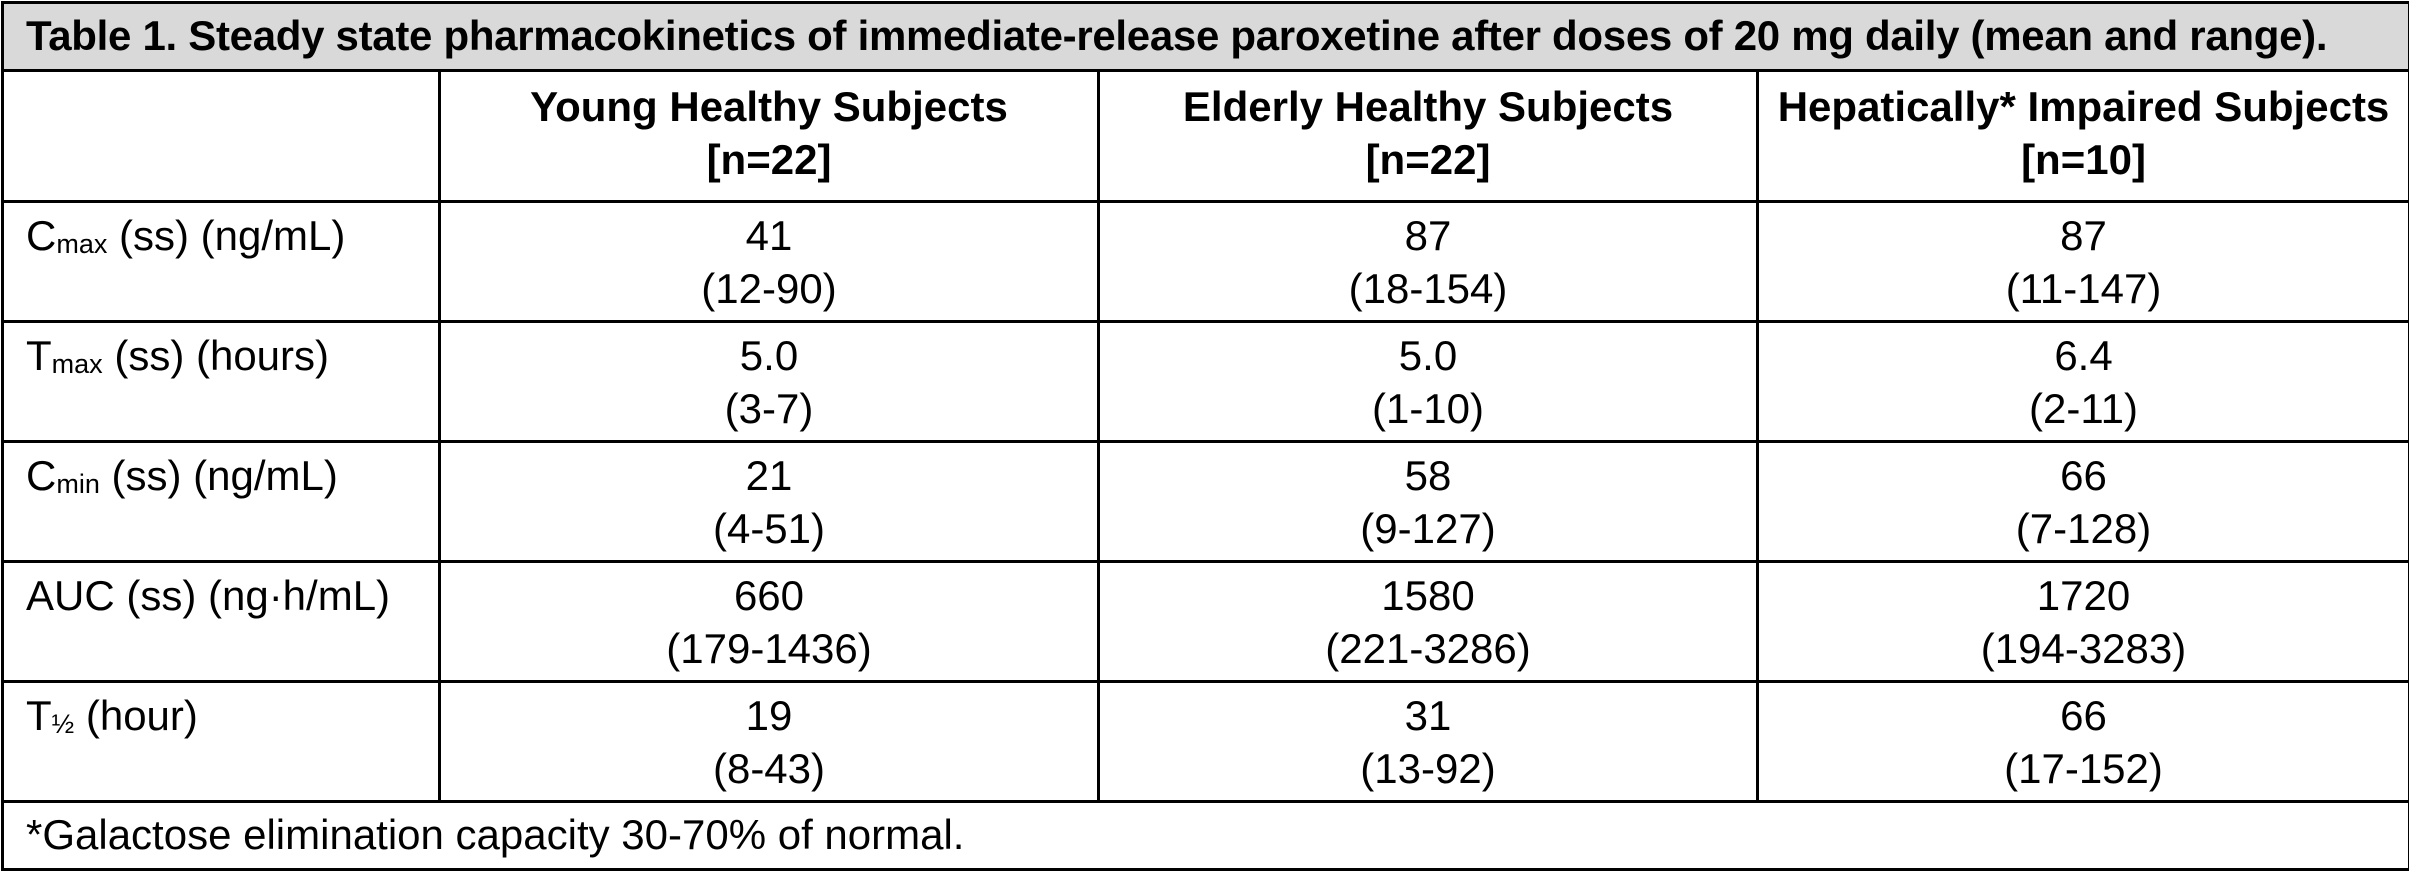 Image resolution: width=2409 pixels, height=871 pixels. What do you see at coordinates (1428, 475) in the screenshot?
I see `cell-mean: 58` at bounding box center [1428, 475].